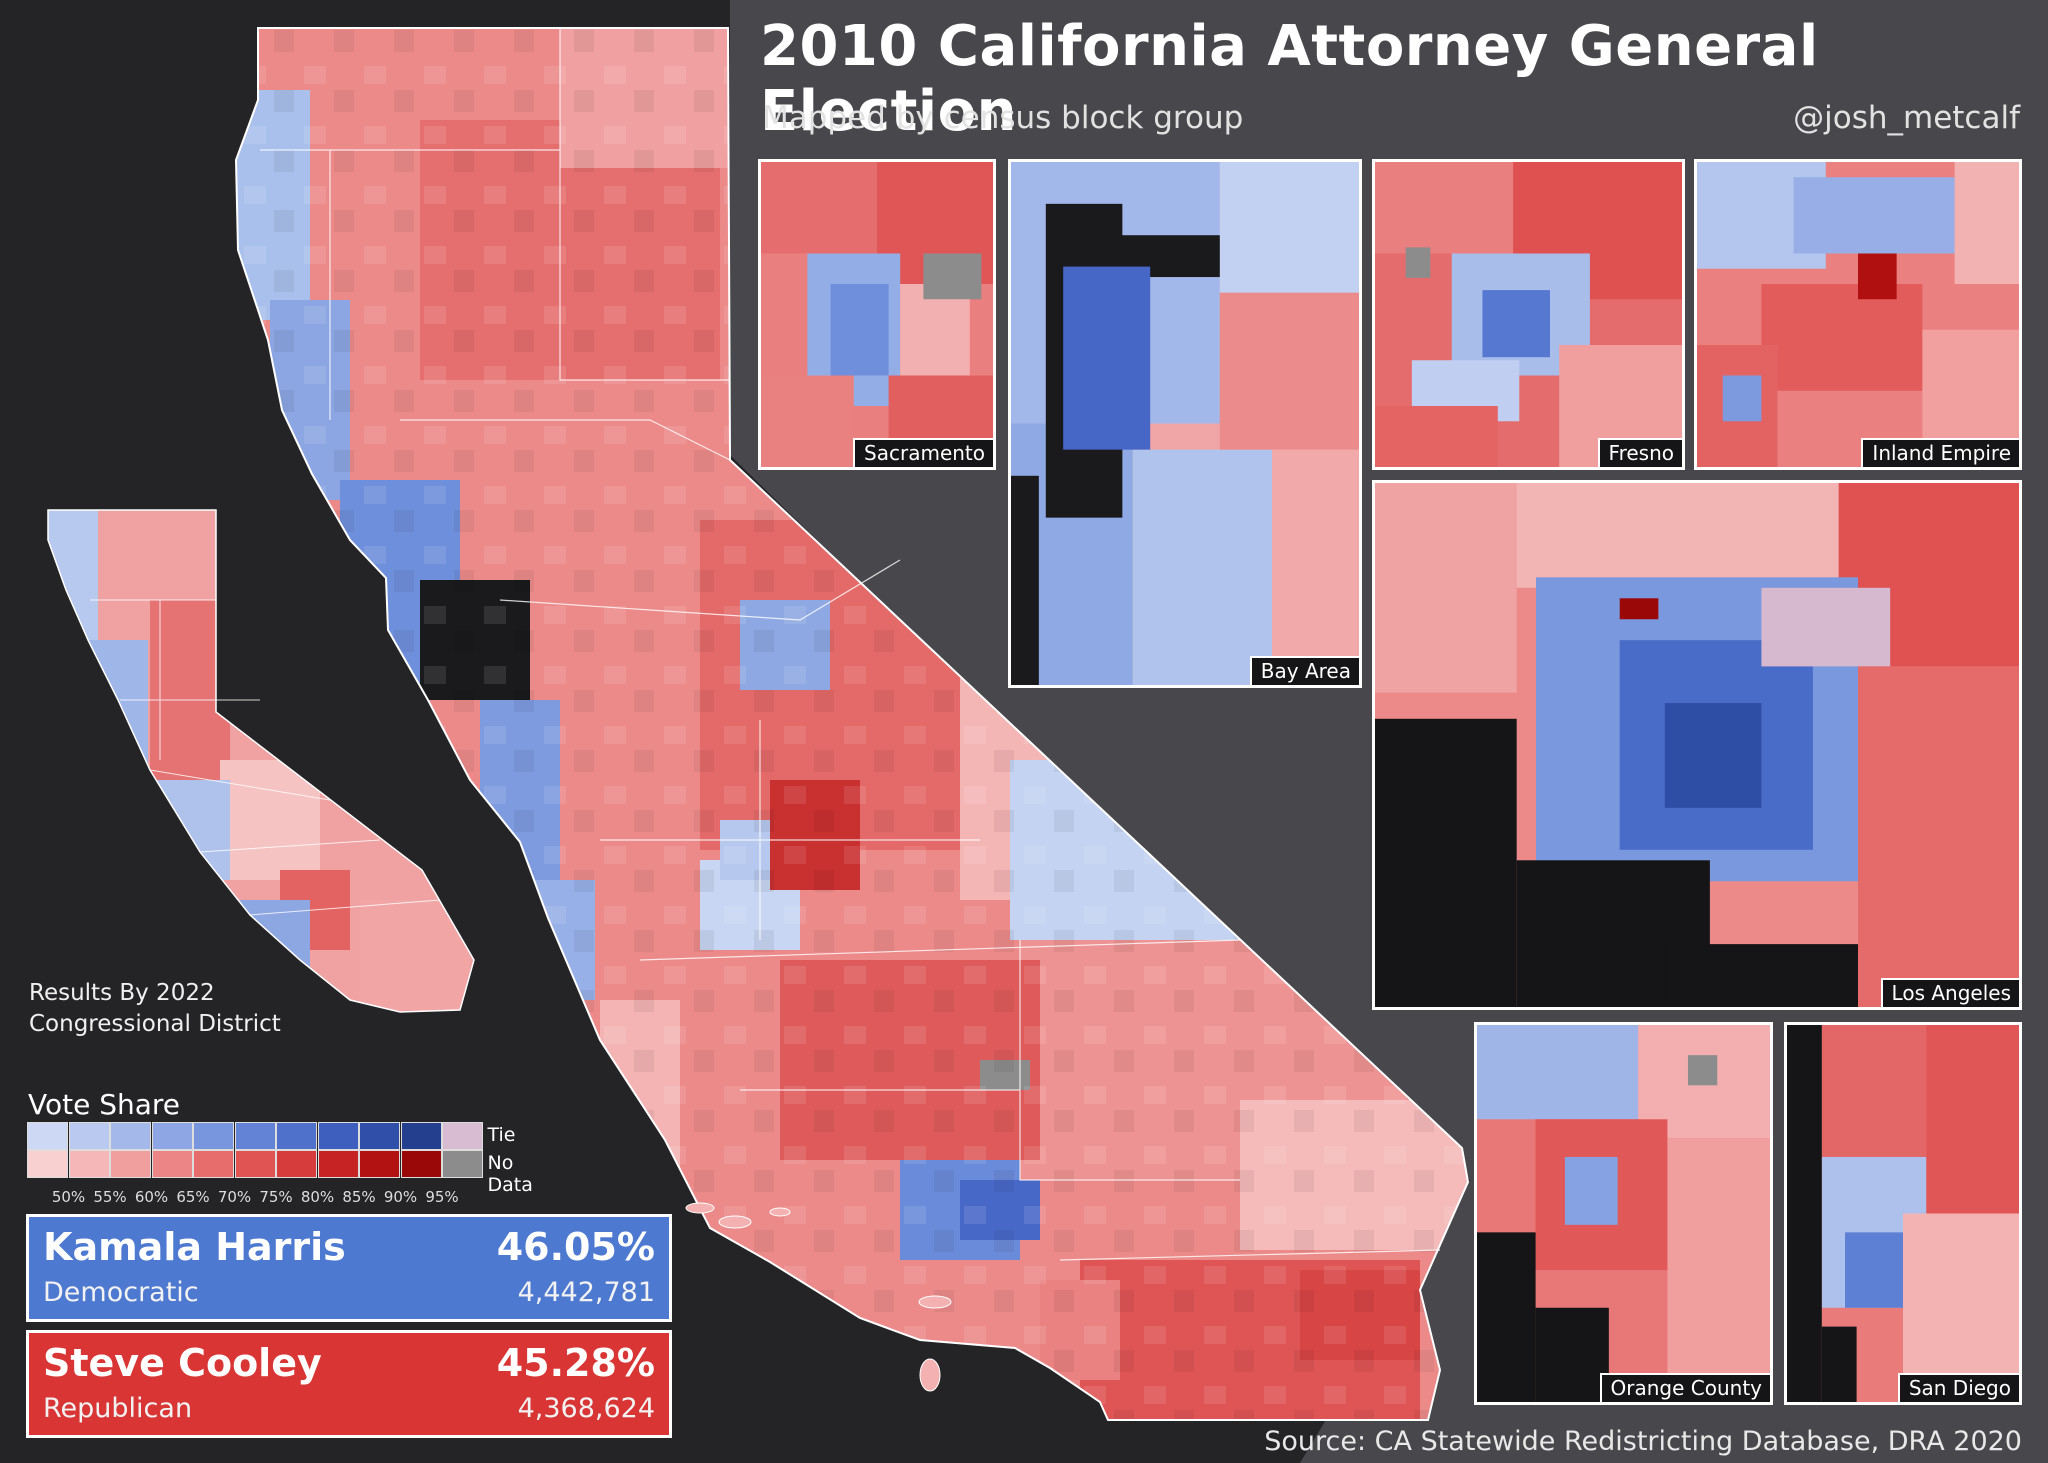 This screenshot has height=1463, width=2048. I want to click on candidate-name: Kamala Harris, so click(194, 1247).